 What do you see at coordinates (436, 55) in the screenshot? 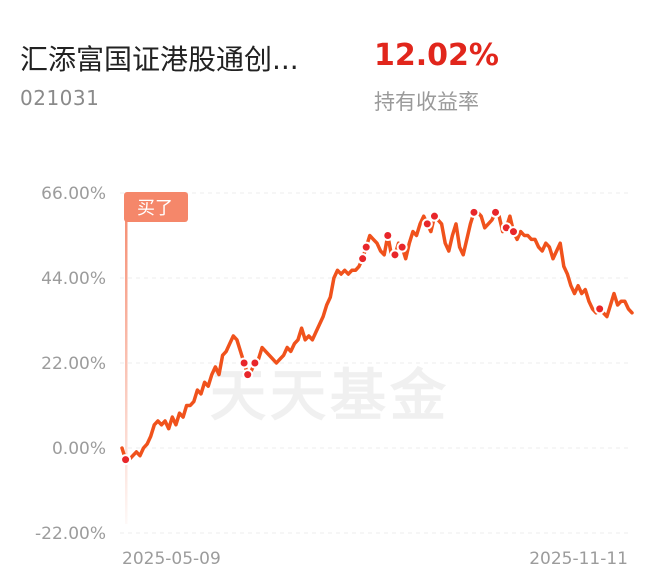
I see `holding-return-value: 12.02%` at bounding box center [436, 55].